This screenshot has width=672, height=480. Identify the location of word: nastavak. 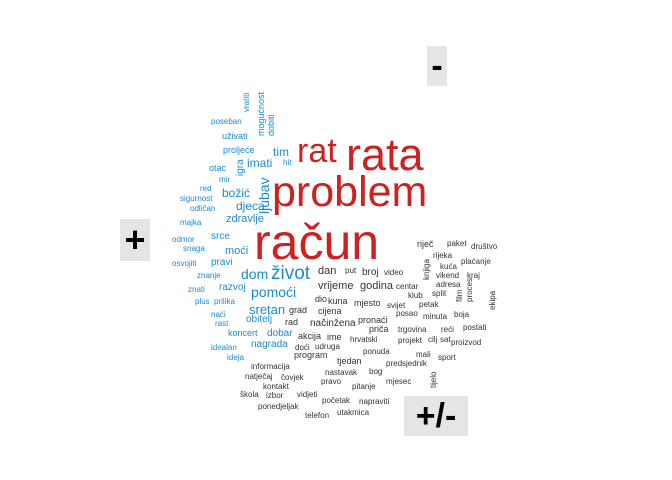
(341, 372).